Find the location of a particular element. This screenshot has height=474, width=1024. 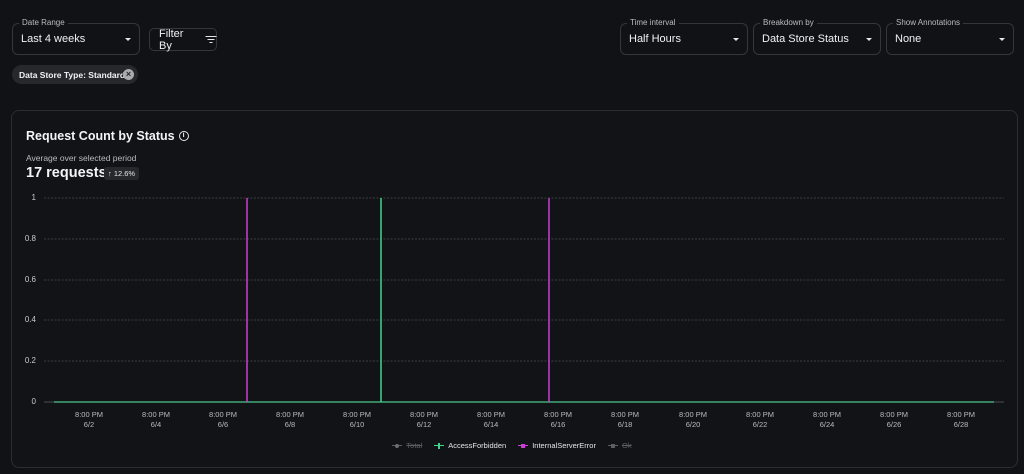

show-annotations-select: Show Annotations None is located at coordinates (950, 36).